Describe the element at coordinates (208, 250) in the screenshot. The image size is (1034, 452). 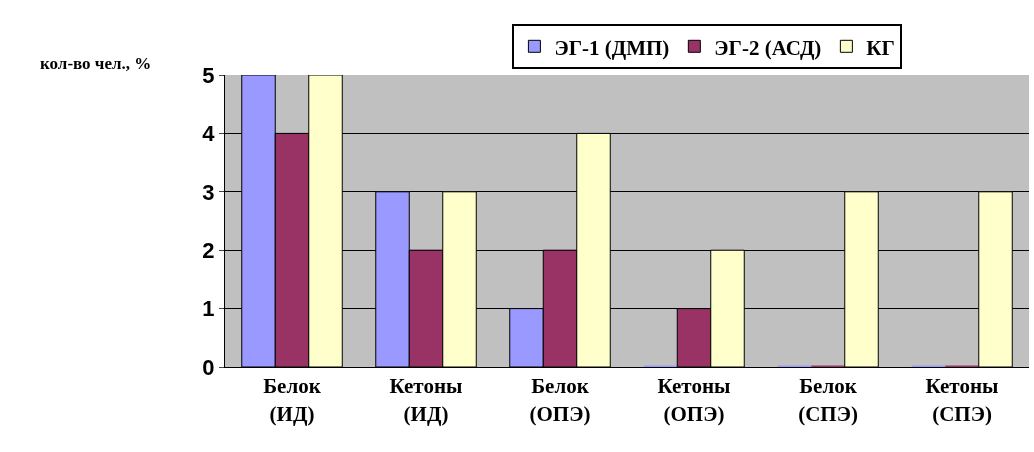
I see `y-tick-label: 2` at that location.